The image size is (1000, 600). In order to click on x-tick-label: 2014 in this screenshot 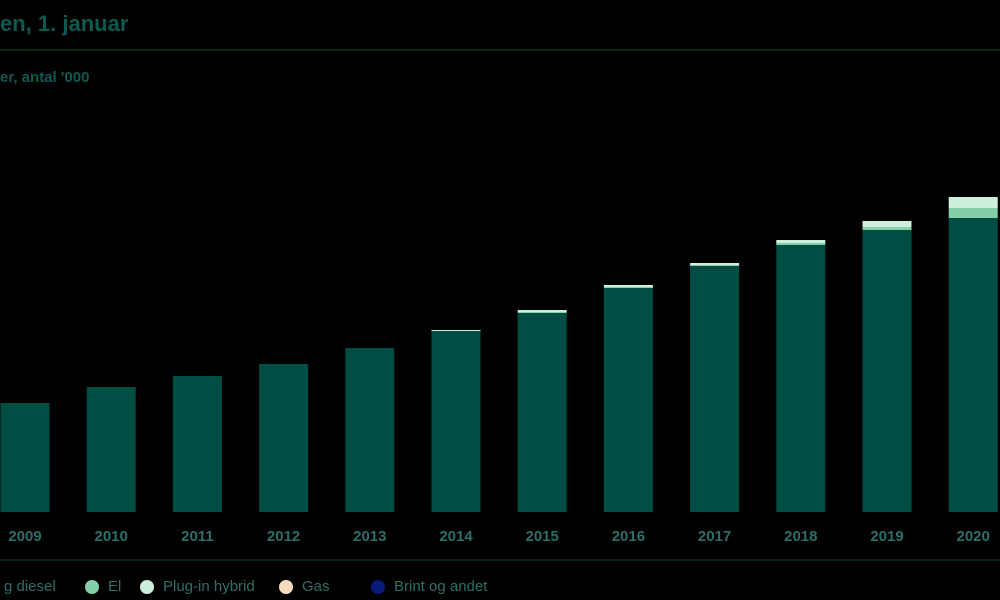, I will do `click(456, 536)`.